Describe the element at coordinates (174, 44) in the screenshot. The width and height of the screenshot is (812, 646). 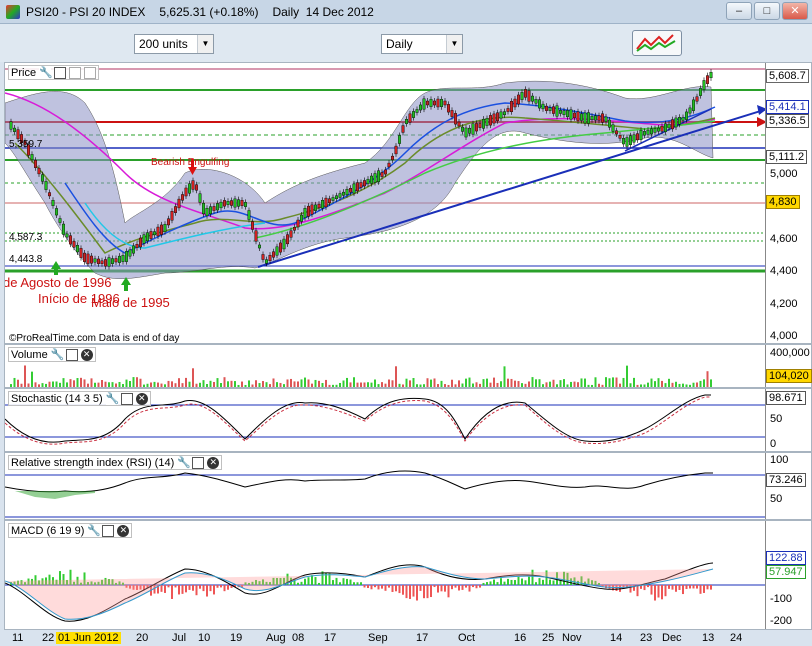
I see `units-select: 200 units ▼` at that location.